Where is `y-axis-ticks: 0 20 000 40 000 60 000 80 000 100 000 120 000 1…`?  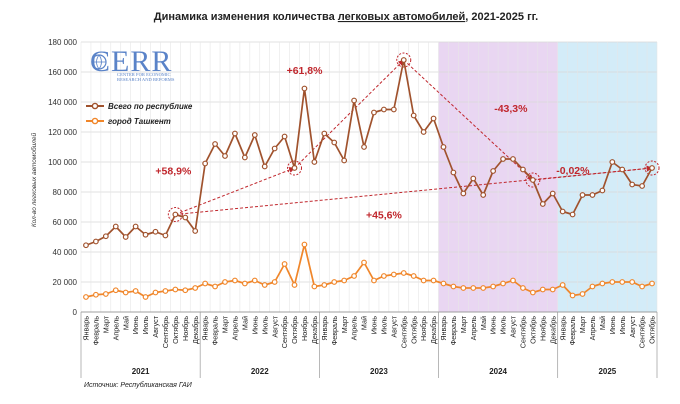 y-axis-ticks: 0 20 000 40 000 60 000 80 000 100 000 120 000 1… is located at coordinates (62, 177).